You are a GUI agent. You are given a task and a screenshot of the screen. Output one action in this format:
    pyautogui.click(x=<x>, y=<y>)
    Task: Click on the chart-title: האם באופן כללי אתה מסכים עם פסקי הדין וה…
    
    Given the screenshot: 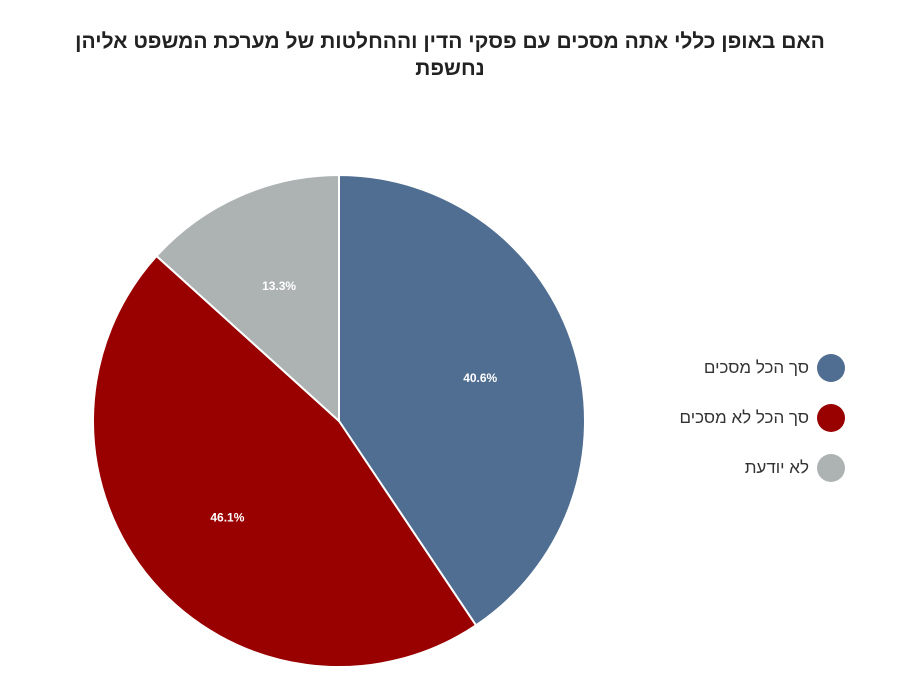 What is the action you would take?
    pyautogui.click(x=450, y=55)
    